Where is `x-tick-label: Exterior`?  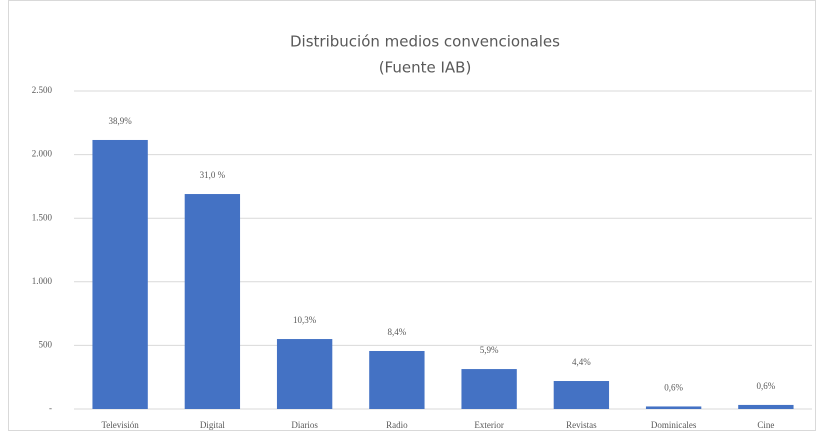 x-tick-label: Exterior is located at coordinates (489, 425).